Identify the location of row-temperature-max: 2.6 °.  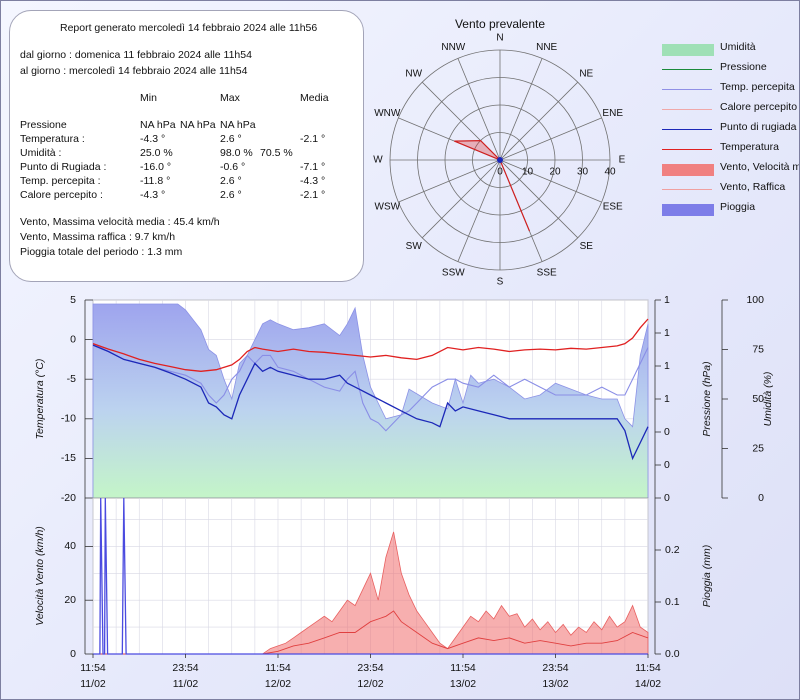
(231, 139).